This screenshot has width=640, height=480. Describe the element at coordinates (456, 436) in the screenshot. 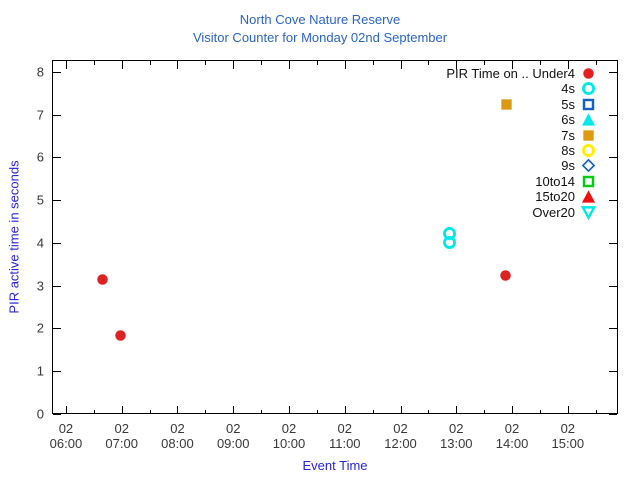

I see `x-tick-label: 02 13:00` at that location.